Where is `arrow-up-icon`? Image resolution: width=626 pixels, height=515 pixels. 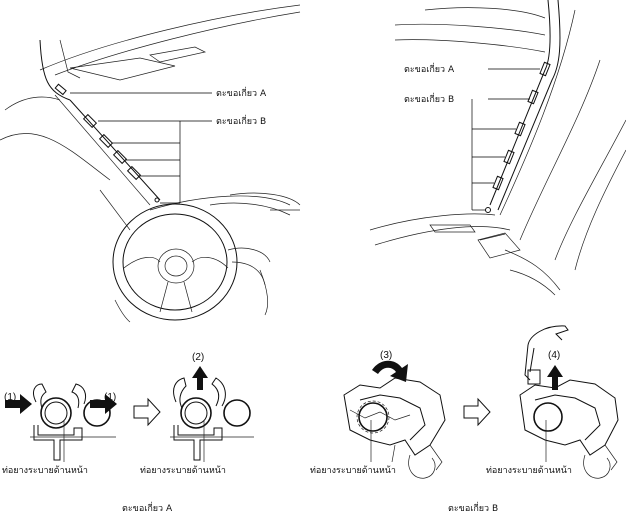 arrow-up-icon is located at coordinates (200, 378).